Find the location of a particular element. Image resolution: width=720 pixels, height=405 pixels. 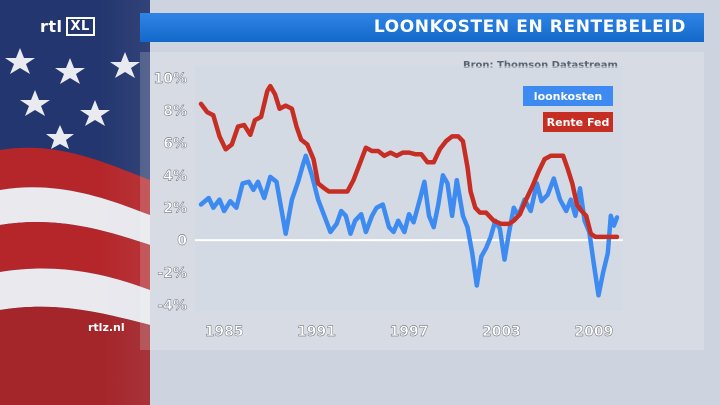

legend-label: Rente Fed is located at coordinates (578, 122).